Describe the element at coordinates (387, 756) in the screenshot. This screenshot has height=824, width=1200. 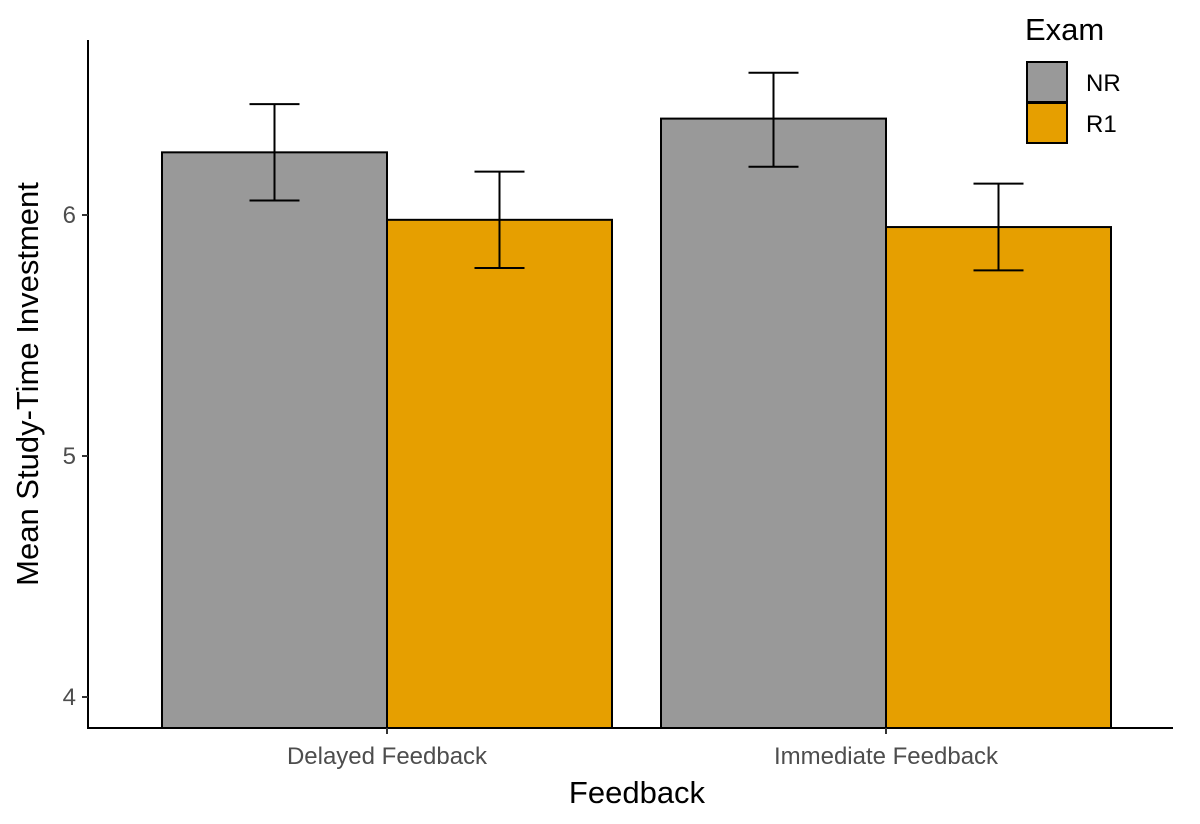
I see `x-tick-label: Delayed Feedback` at that location.